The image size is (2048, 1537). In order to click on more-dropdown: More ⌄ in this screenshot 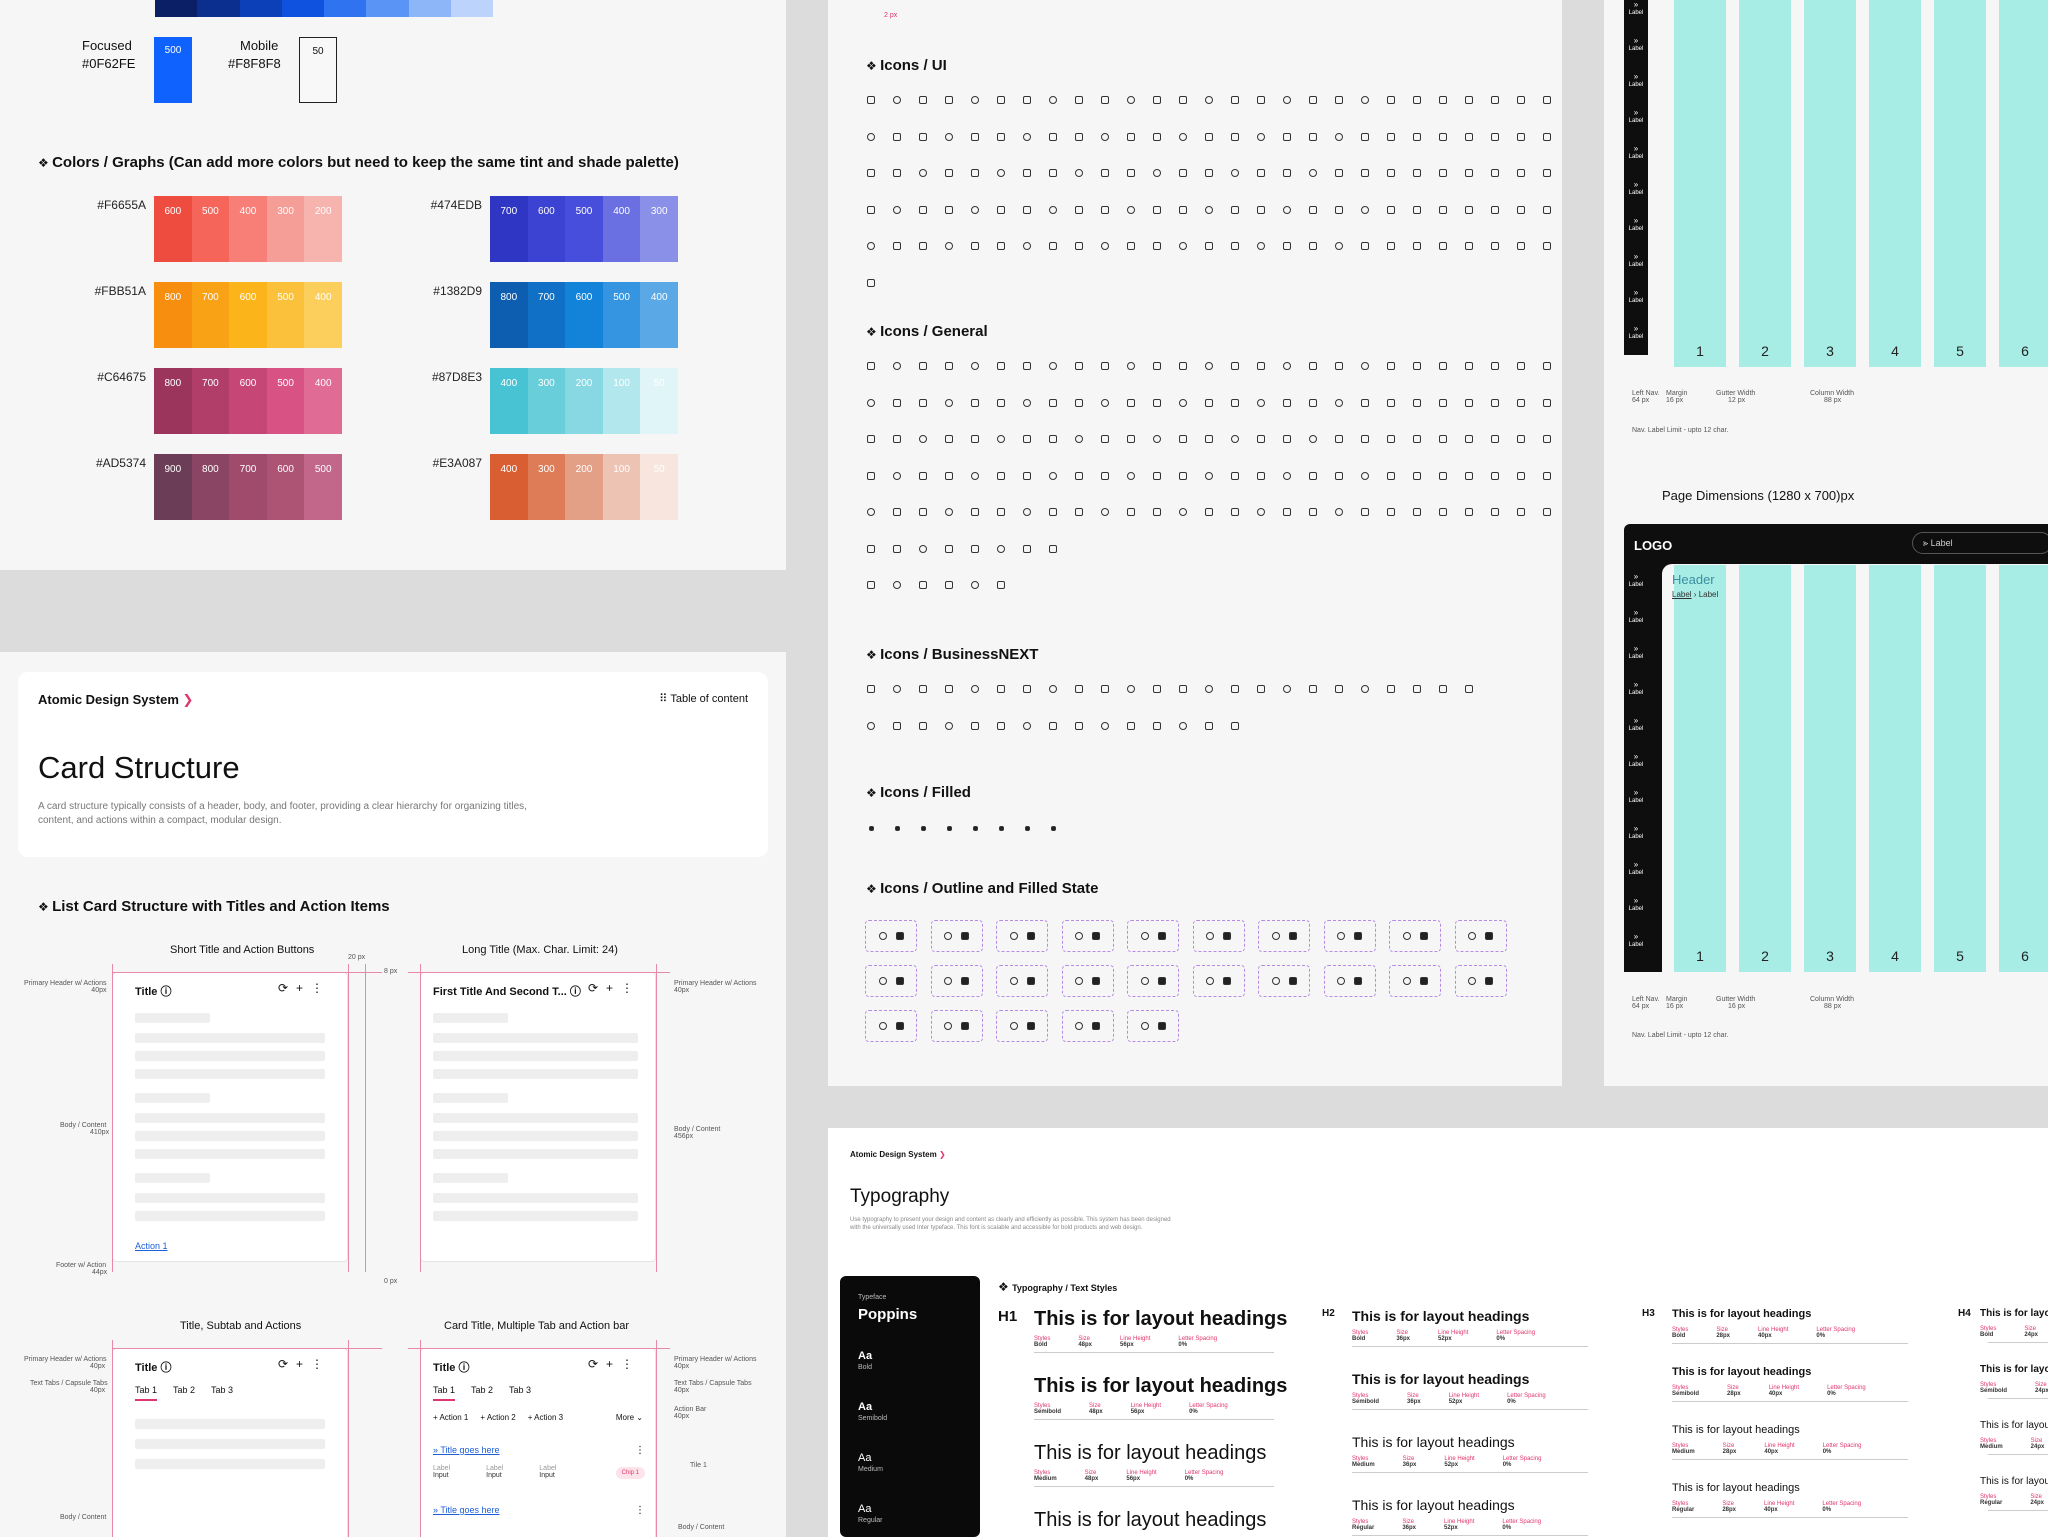, I will do `click(629, 1417)`.